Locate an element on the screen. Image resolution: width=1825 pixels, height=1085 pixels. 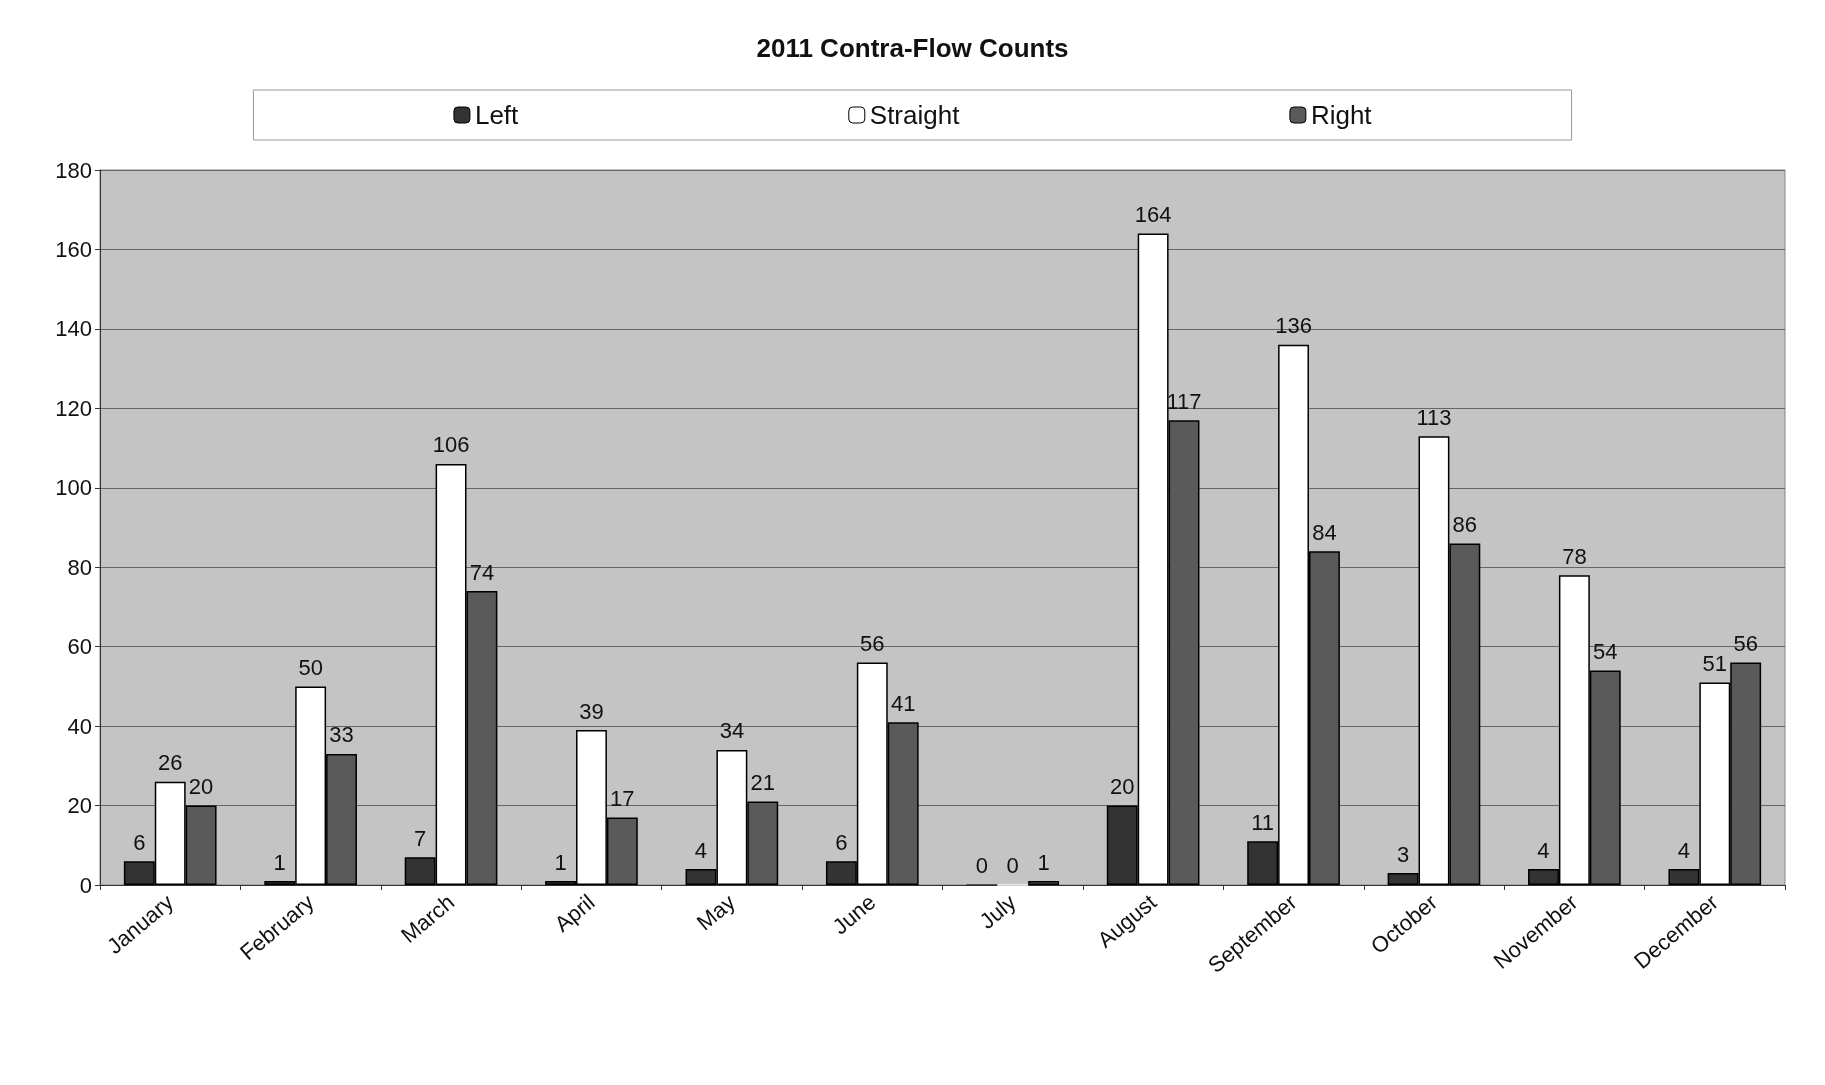
x-tick-label: June is located at coordinates (854, 914).